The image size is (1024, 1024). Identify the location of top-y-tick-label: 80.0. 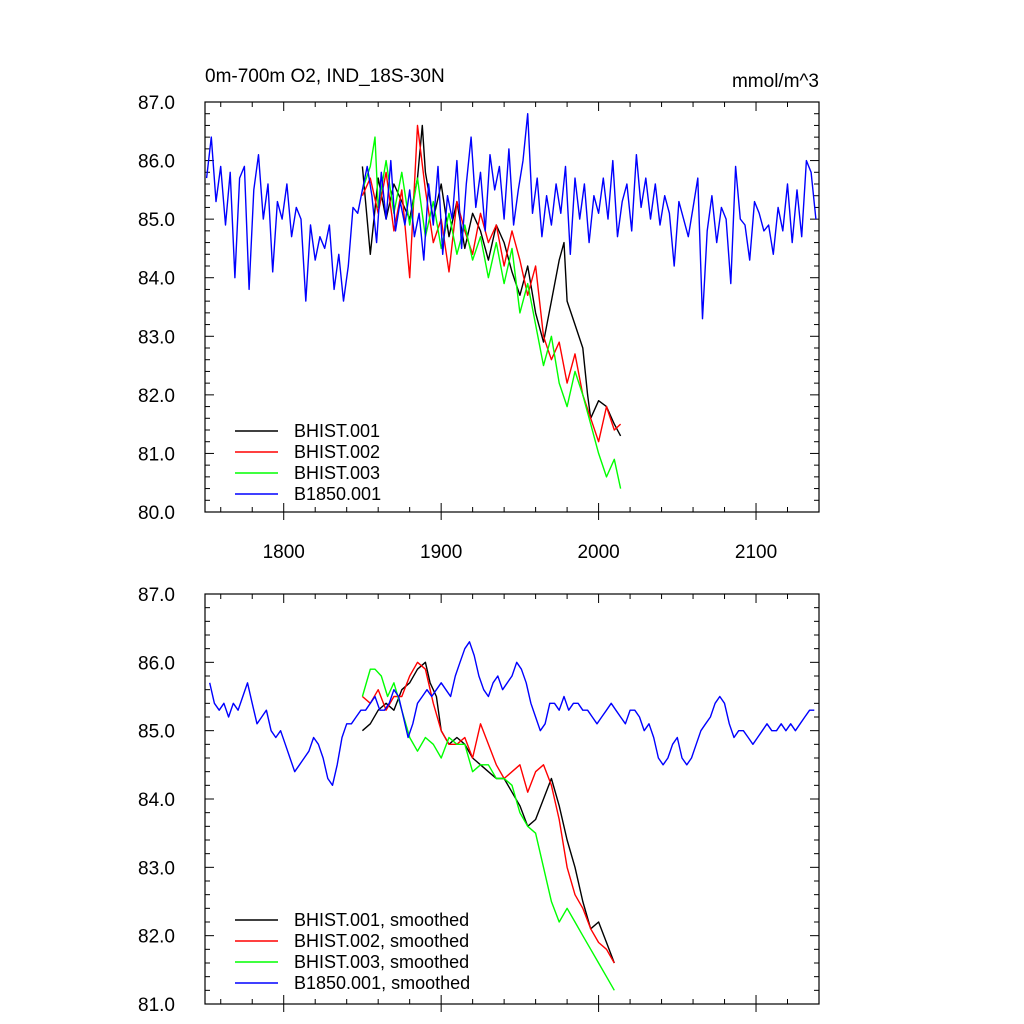
(156, 513).